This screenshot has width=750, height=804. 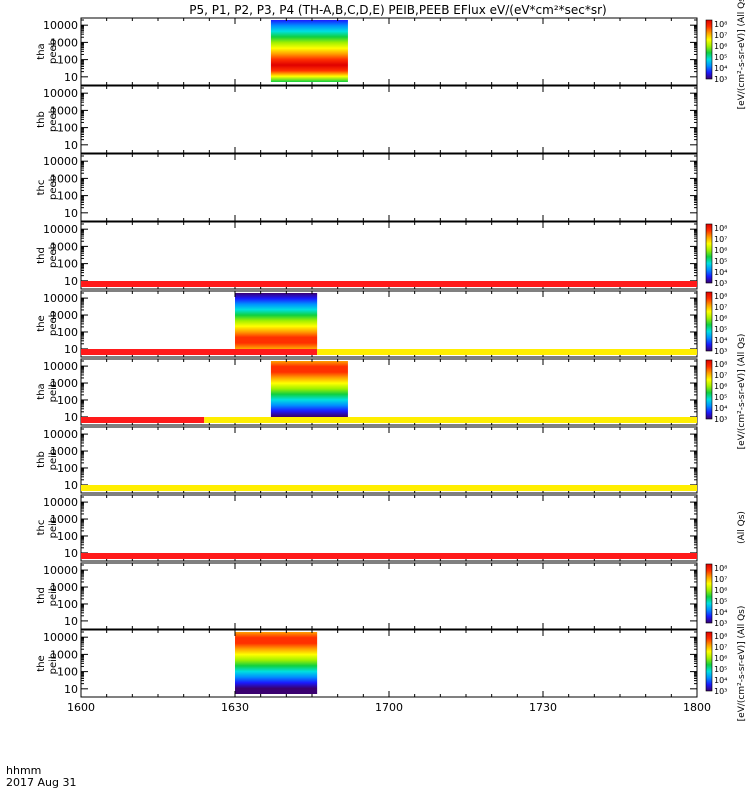 What do you see at coordinates (23, 770) in the screenshot?
I see `x-unit-label: hhmm` at bounding box center [23, 770].